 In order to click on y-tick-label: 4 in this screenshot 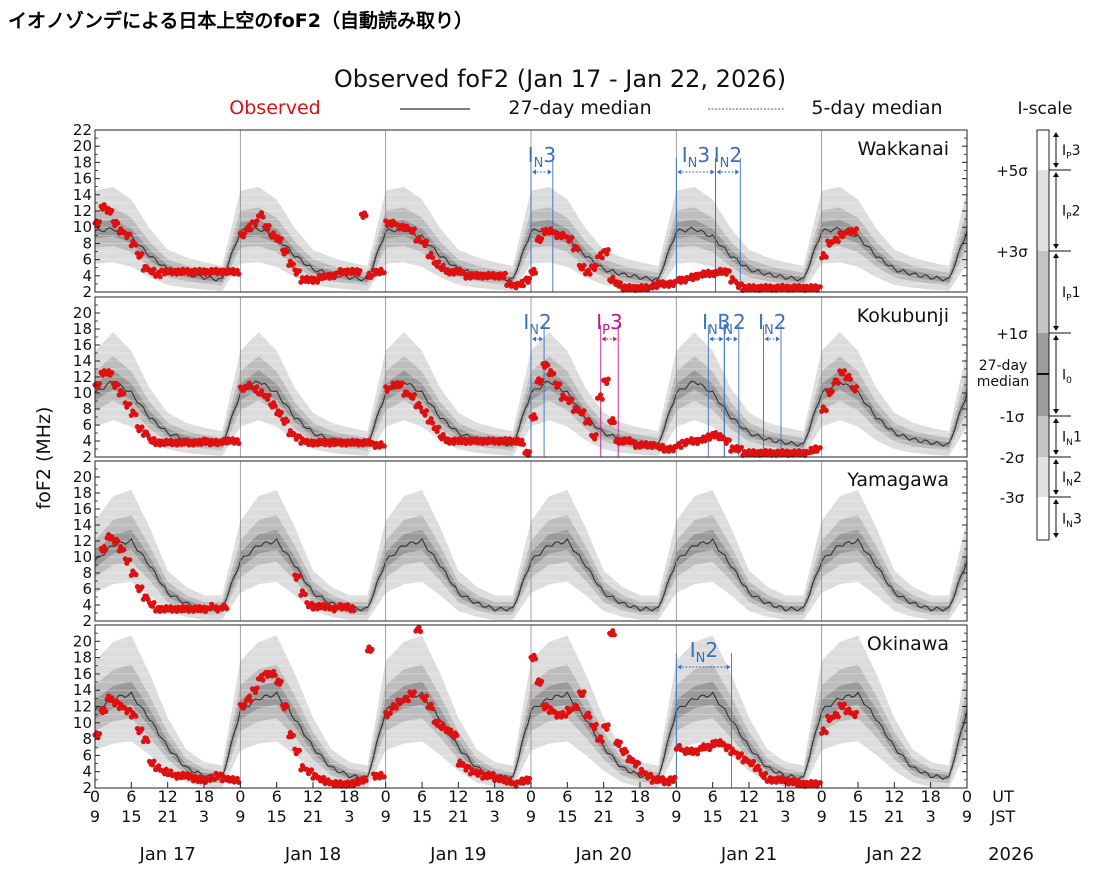, I will do `click(87, 605)`.